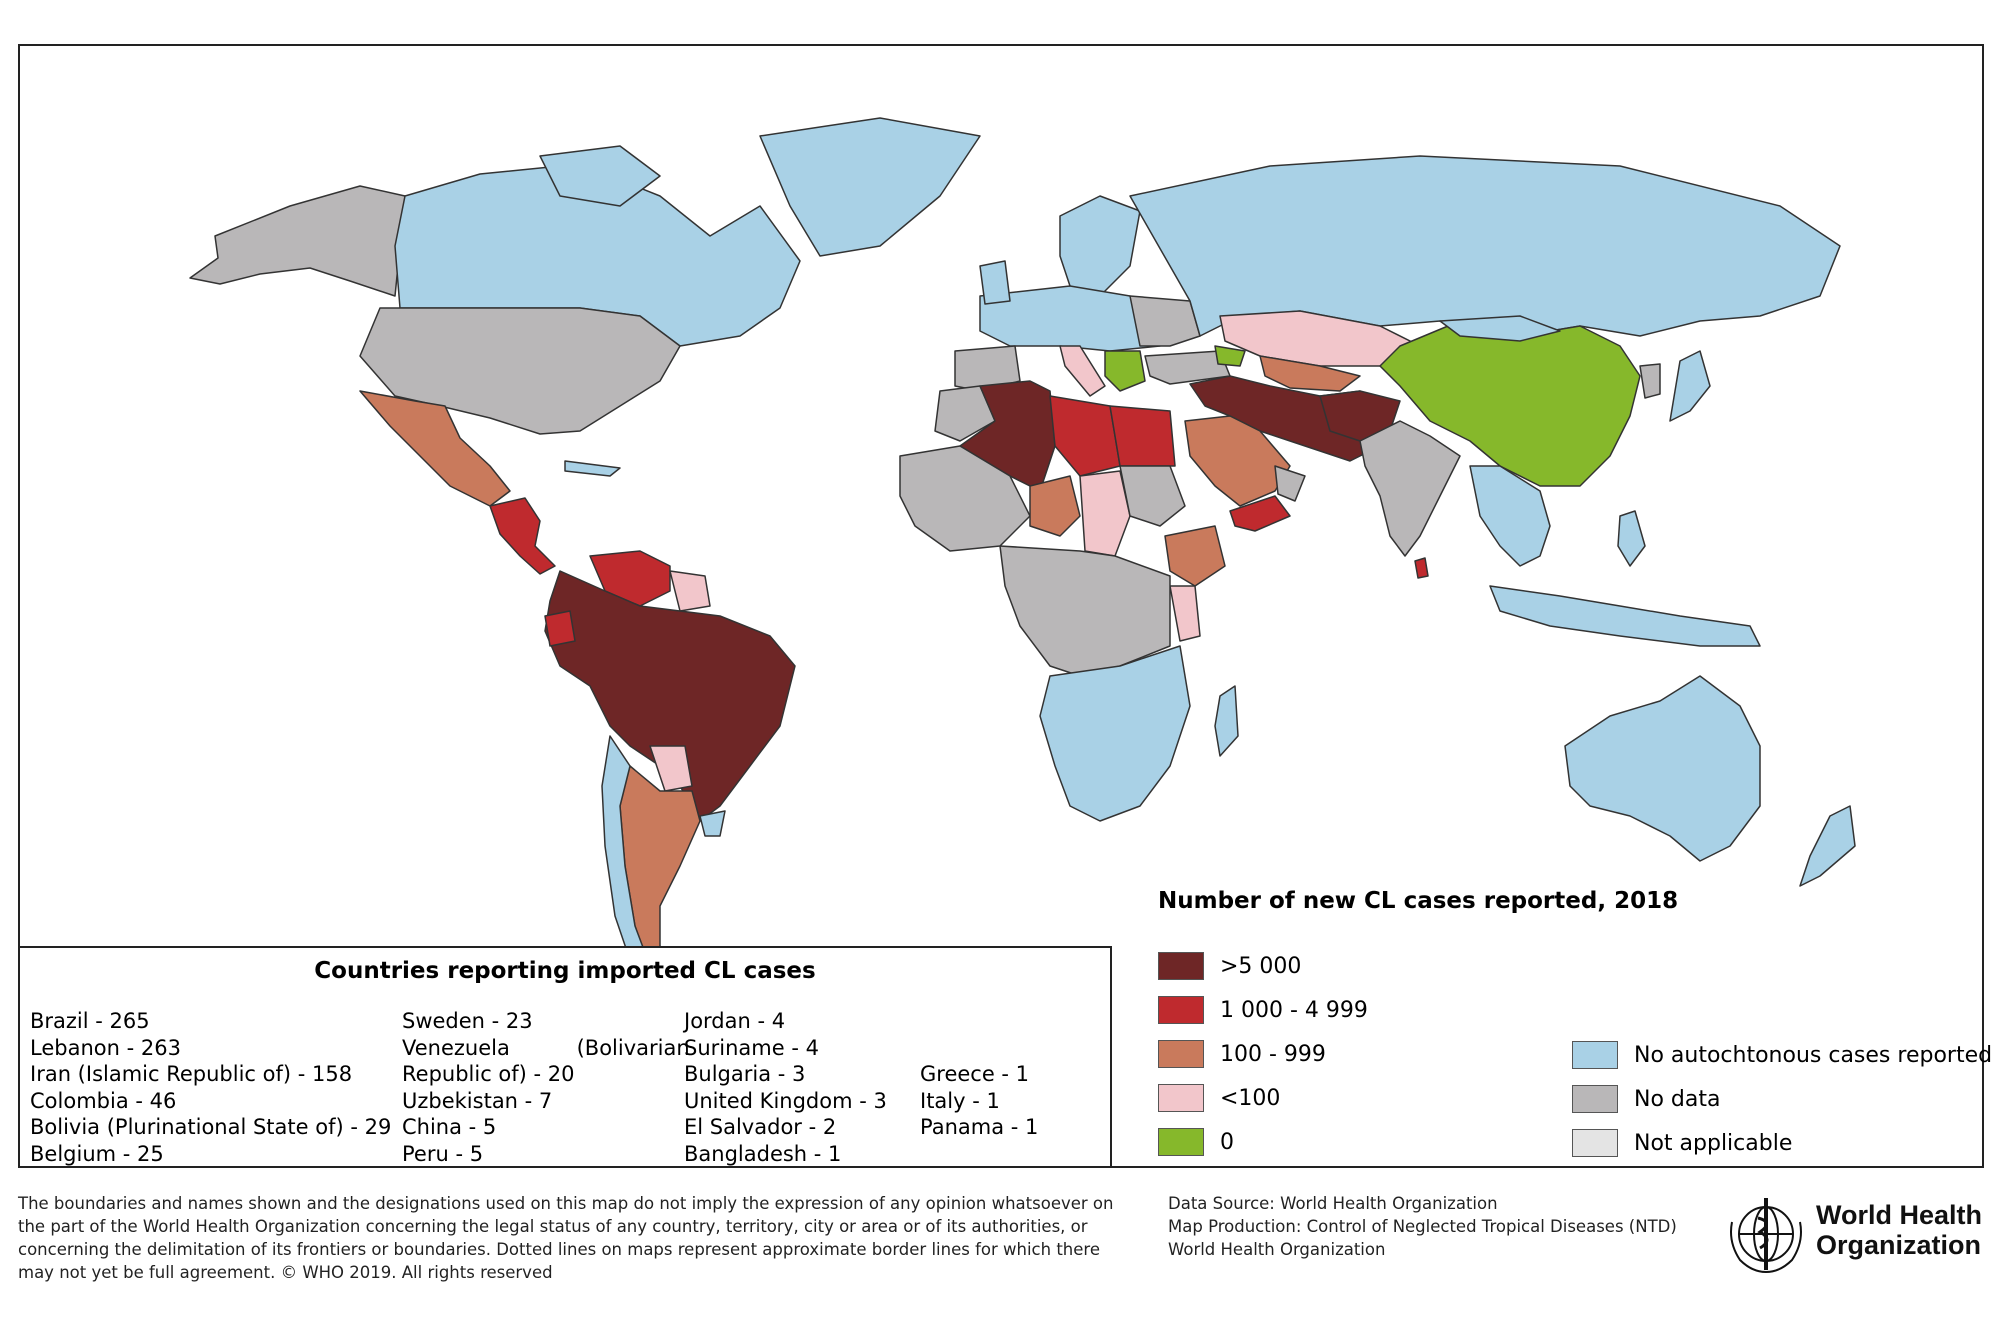  Describe the element at coordinates (1195, 556) in the screenshot. I see `region-ethiopia` at that location.